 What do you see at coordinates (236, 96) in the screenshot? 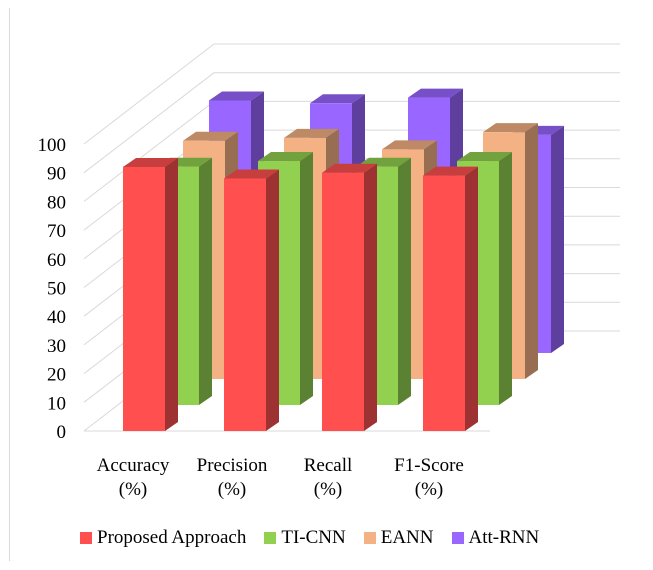
I see `bar-att-rnn-accuracy-top` at bounding box center [236, 96].